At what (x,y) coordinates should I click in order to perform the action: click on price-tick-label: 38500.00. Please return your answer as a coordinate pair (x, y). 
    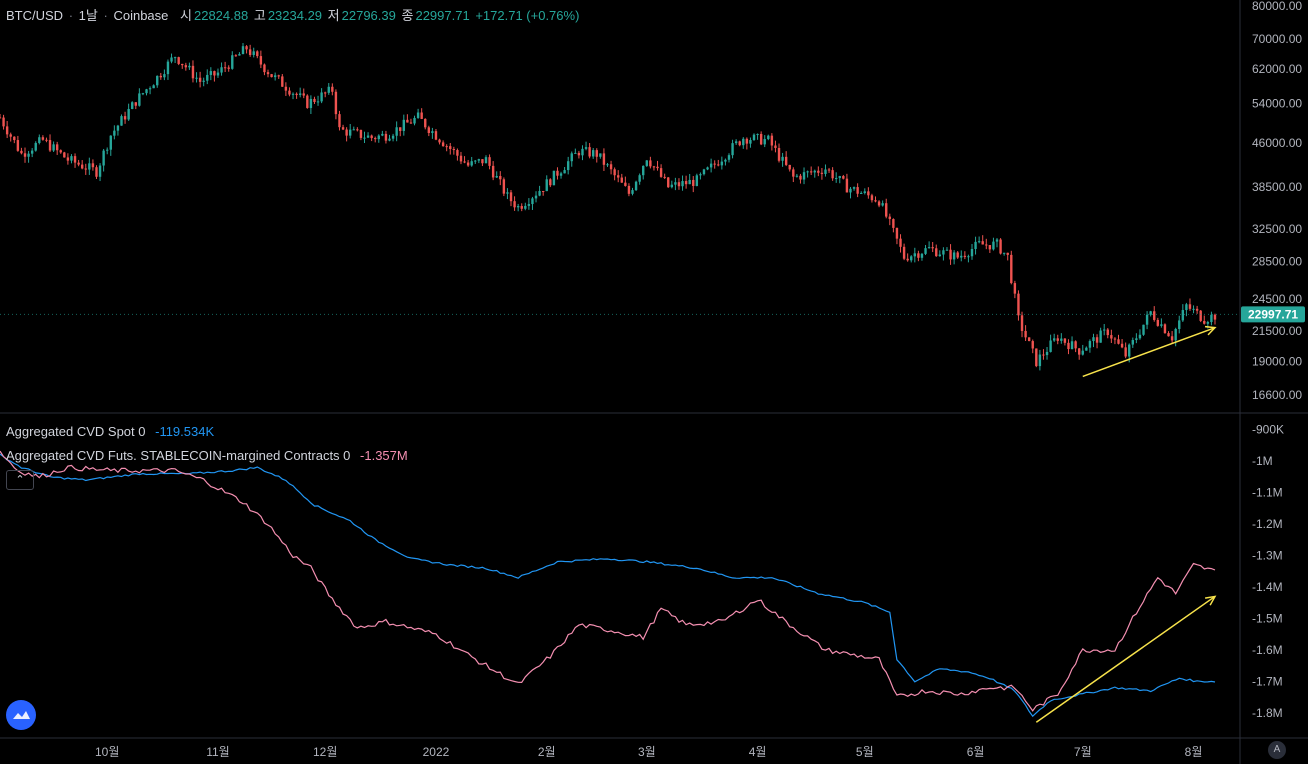
    Looking at the image, I should click on (1277, 187).